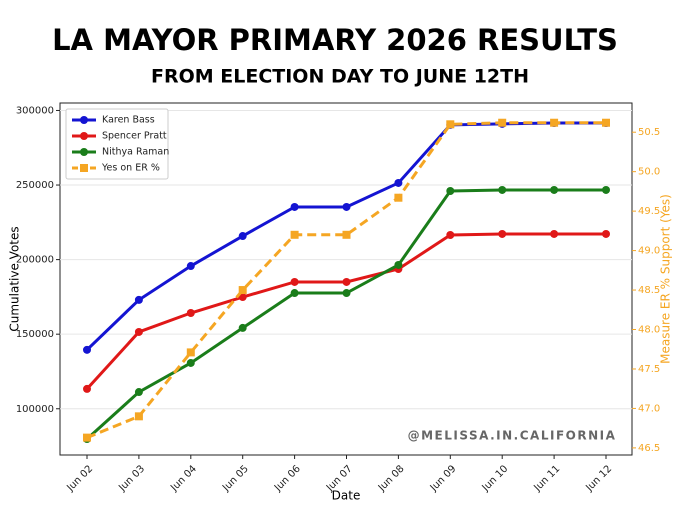 The image size is (680, 530). I want to click on watermark: @MELISSA.IN.CALIFORNIA, so click(512, 436).